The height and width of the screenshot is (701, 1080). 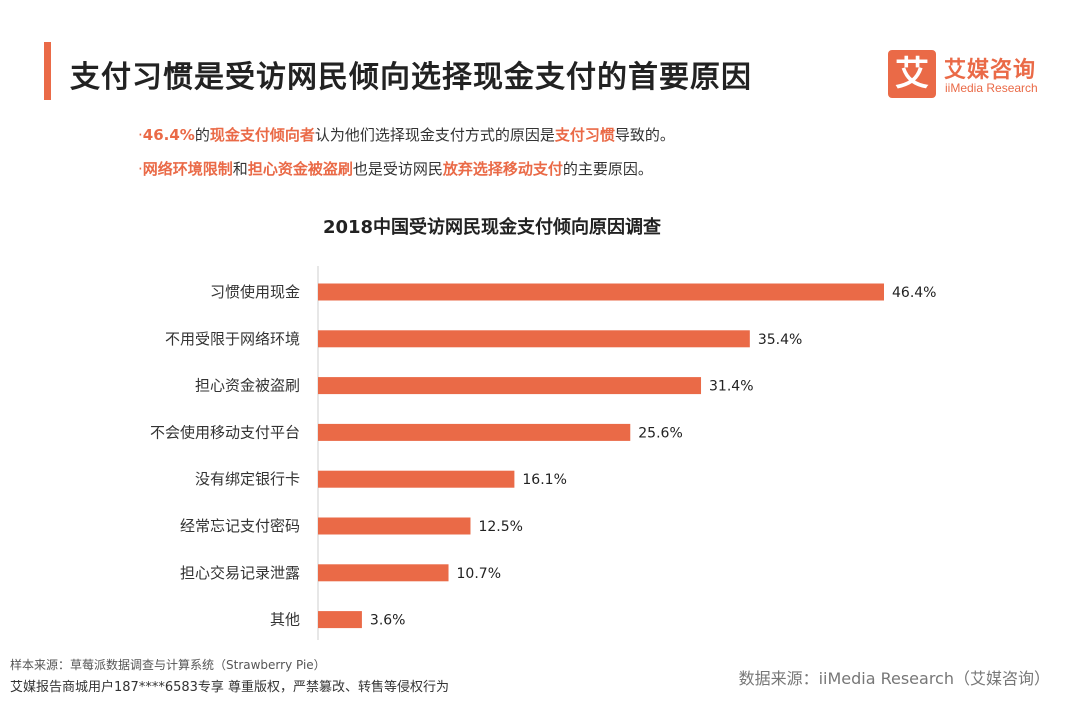 What do you see at coordinates (300, 169) in the screenshot?
I see `highlight-text: 担心资金被盗刷` at bounding box center [300, 169].